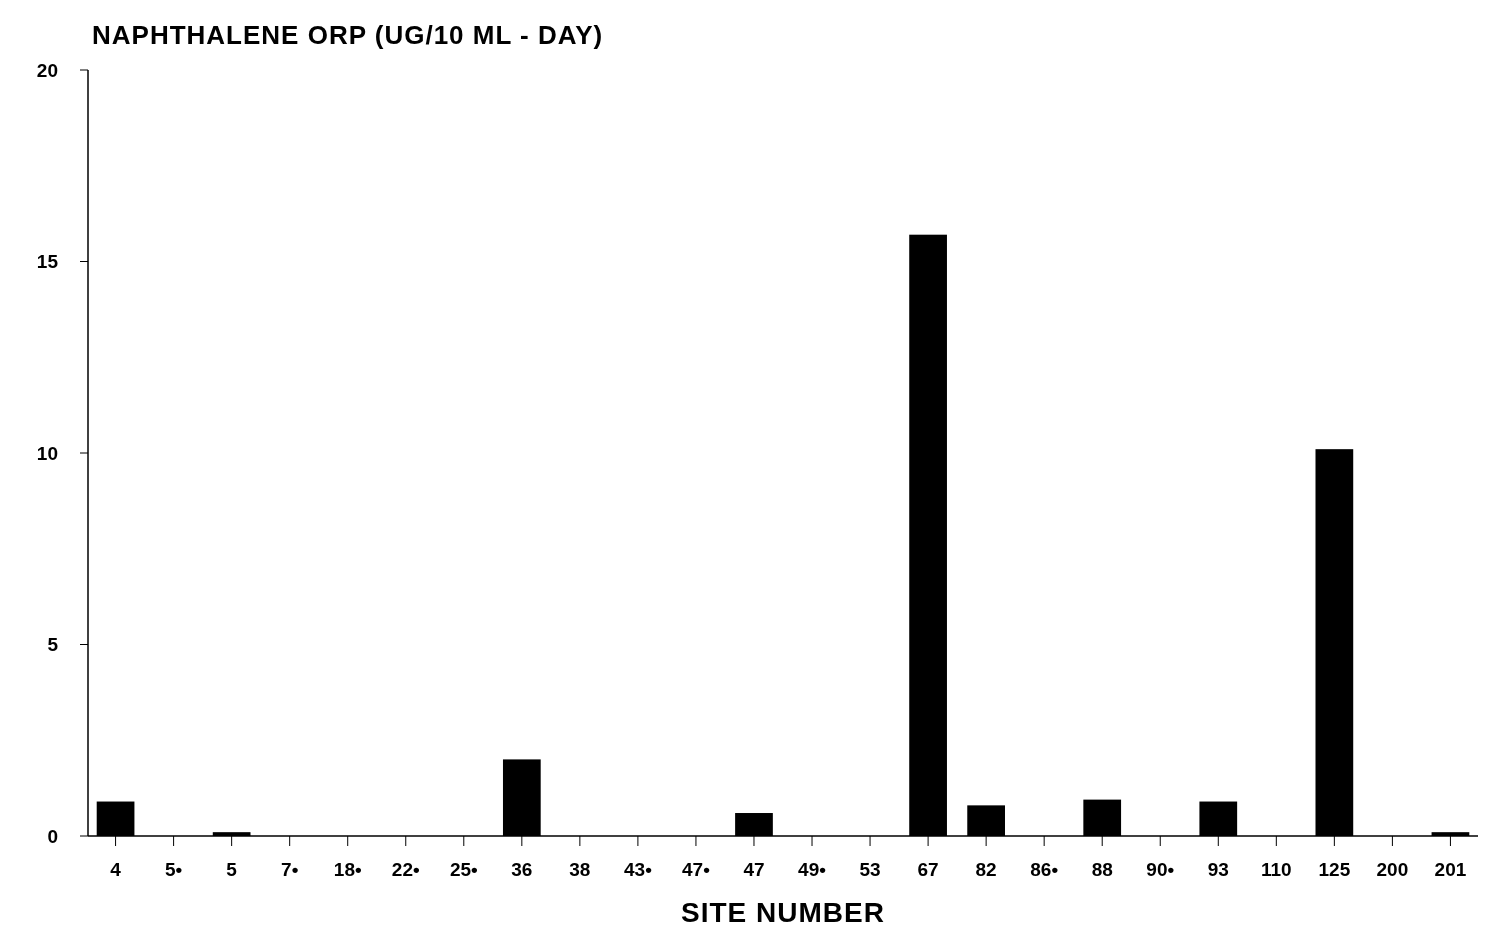 The height and width of the screenshot is (932, 1494). Describe the element at coordinates (1334, 869) in the screenshot. I see `x-tick-label: 125` at that location.